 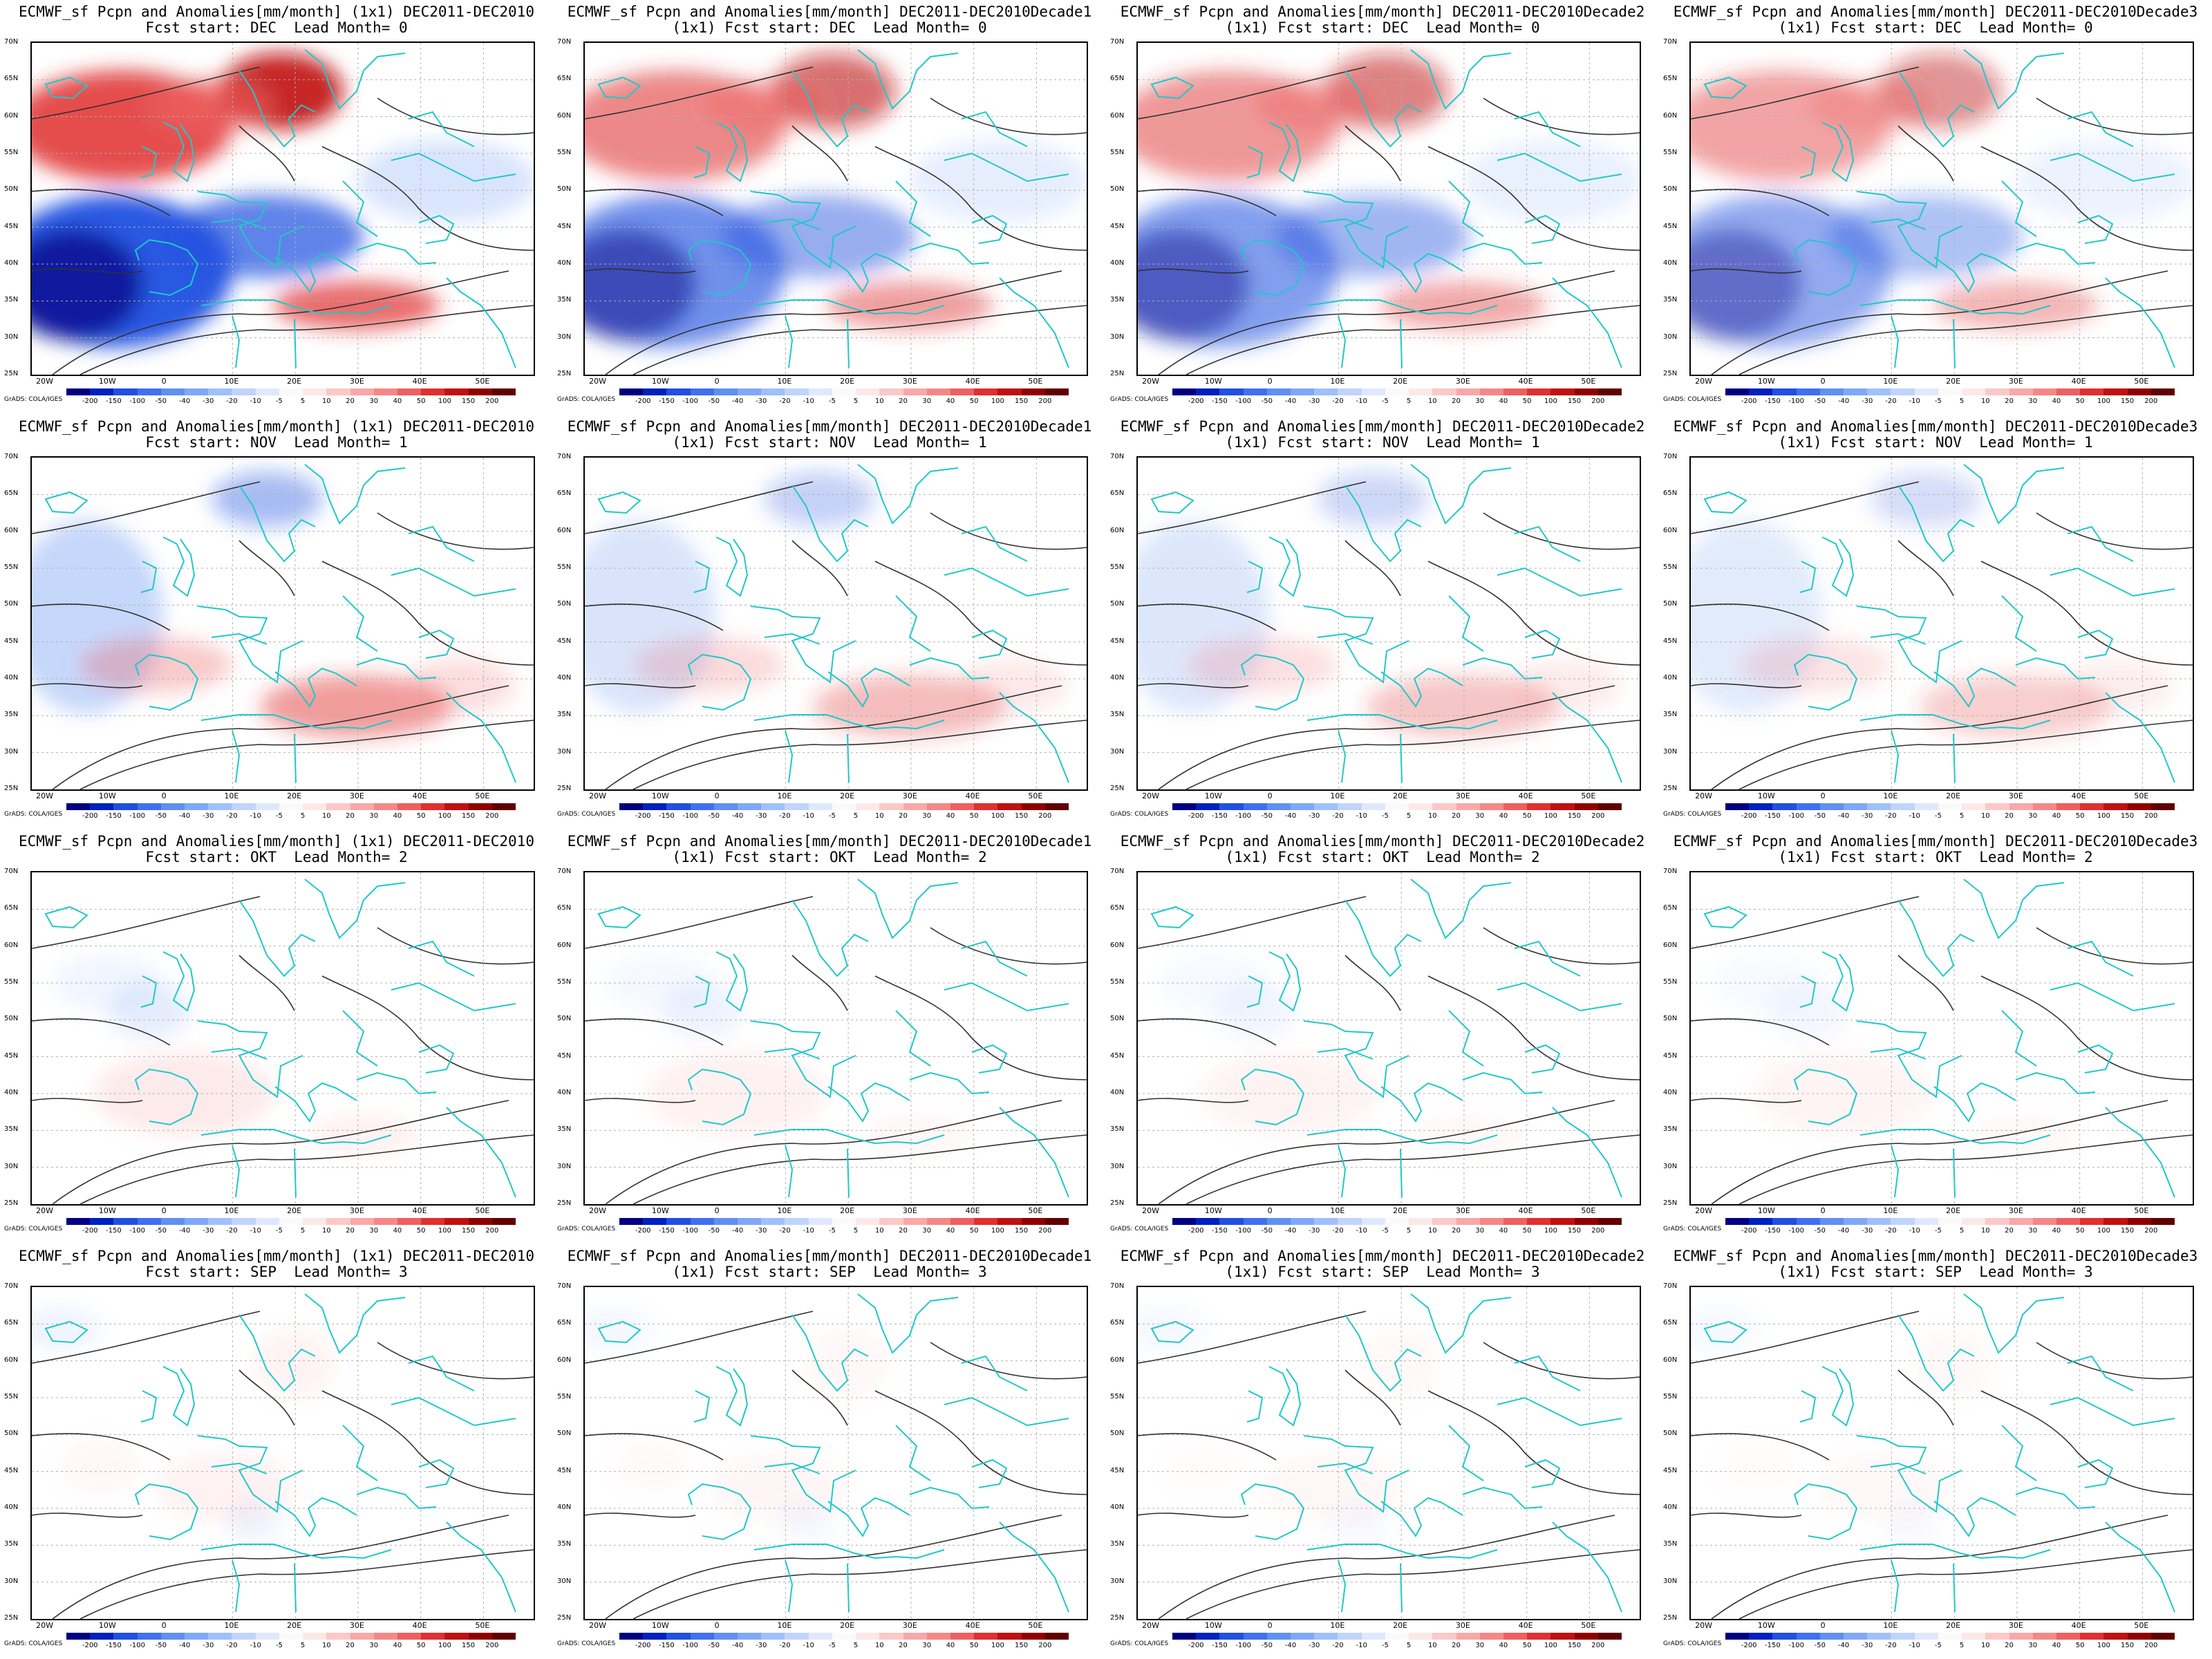 I want to click on anomaly-map, so click(x=1388, y=208).